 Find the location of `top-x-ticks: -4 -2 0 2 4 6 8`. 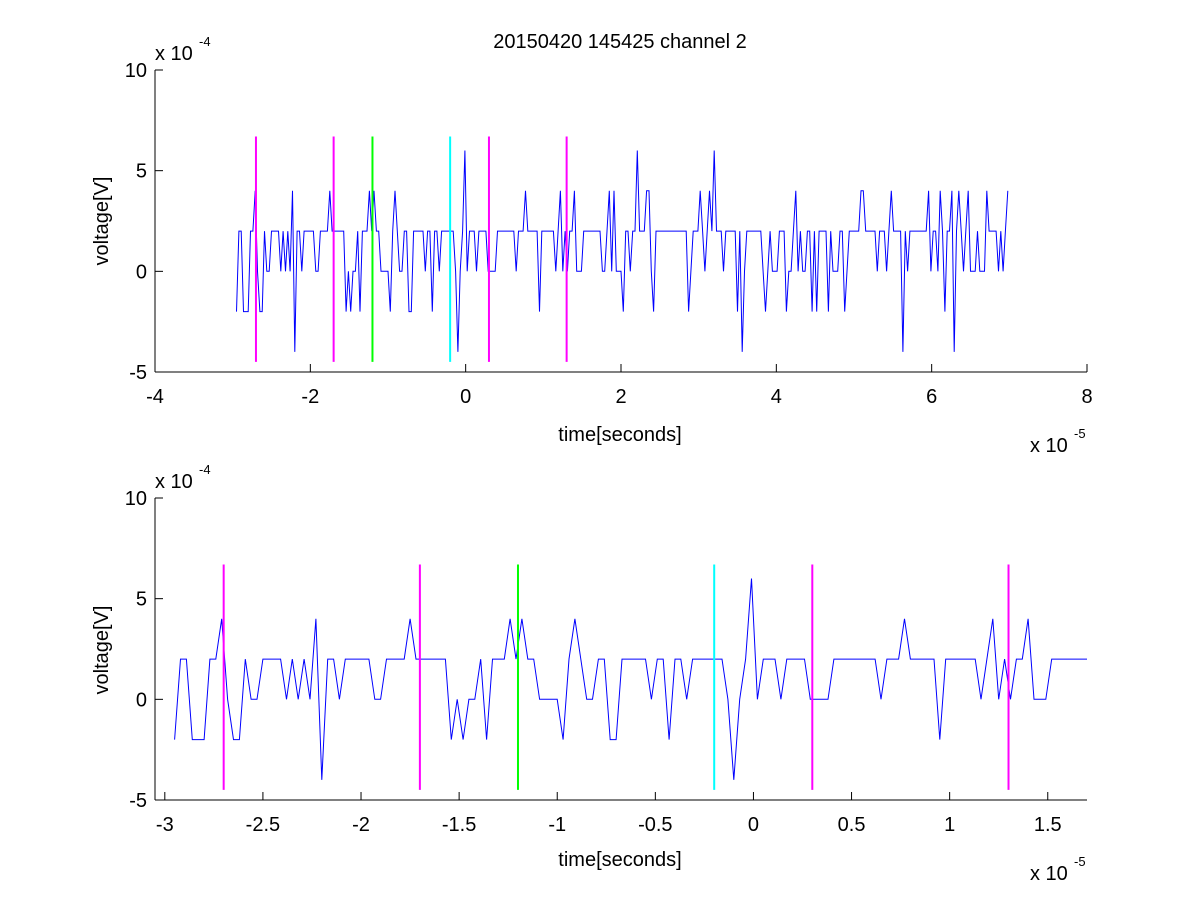

top-x-ticks: -4 -2 0 2 4 6 8 is located at coordinates (619, 386).